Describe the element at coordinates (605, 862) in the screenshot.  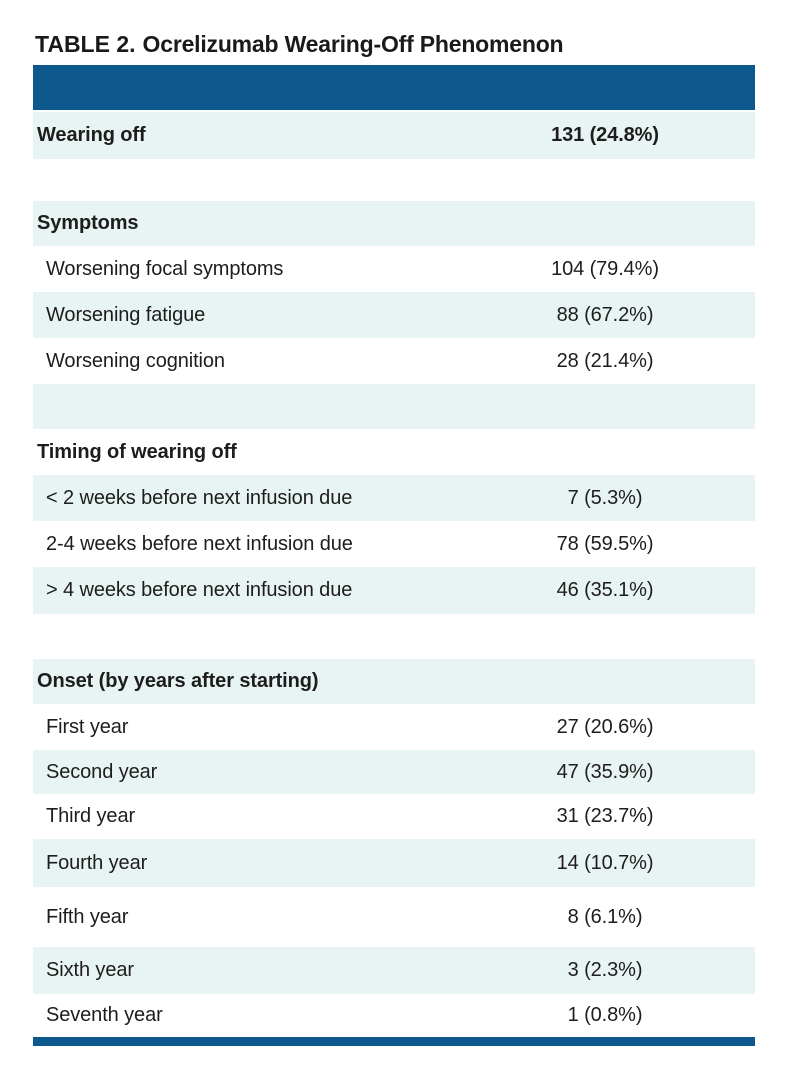
I see `row-value: 14 (10.7%)` at that location.